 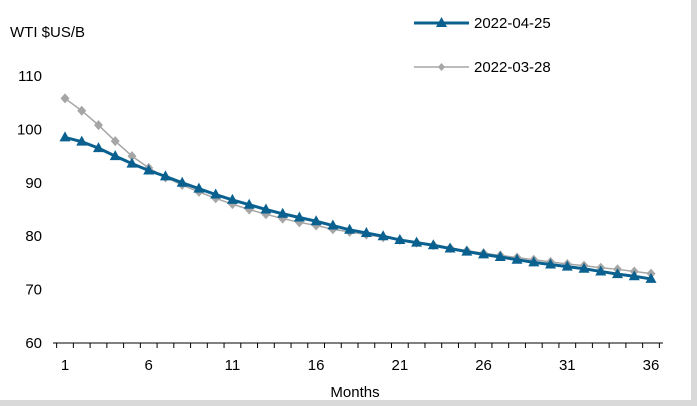 I want to click on legend: 2022-04-25 2022-03-28, so click(x=482, y=45).